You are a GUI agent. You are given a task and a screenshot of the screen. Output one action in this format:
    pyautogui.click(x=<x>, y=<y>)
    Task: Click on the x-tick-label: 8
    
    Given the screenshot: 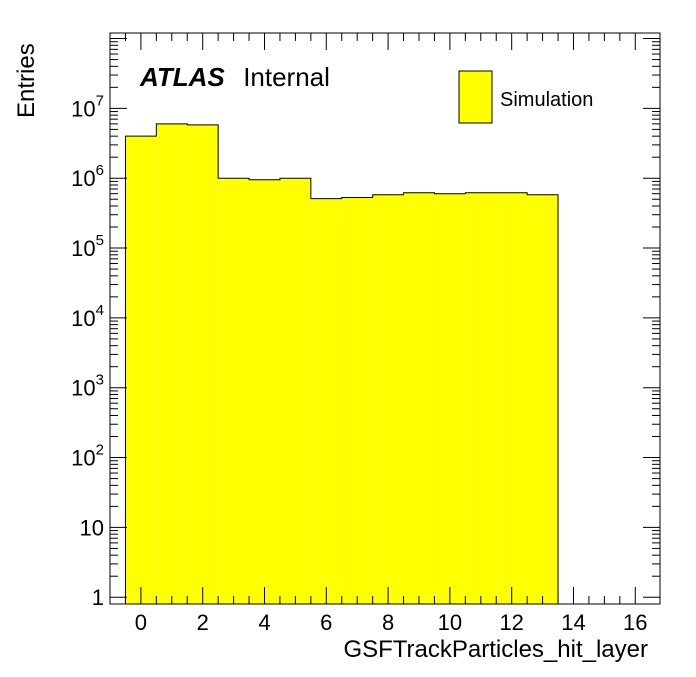 What is the action you would take?
    pyautogui.click(x=388, y=622)
    